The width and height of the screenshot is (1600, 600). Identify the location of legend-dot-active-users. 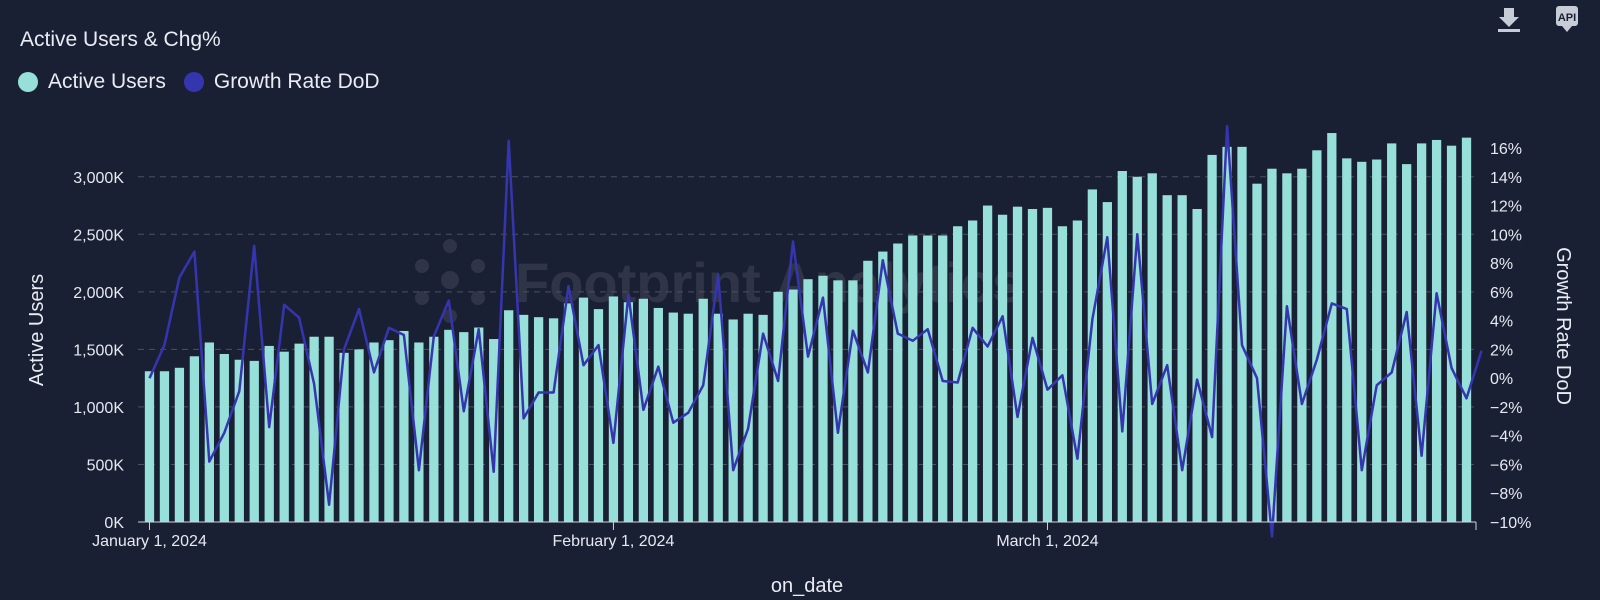
(28, 82).